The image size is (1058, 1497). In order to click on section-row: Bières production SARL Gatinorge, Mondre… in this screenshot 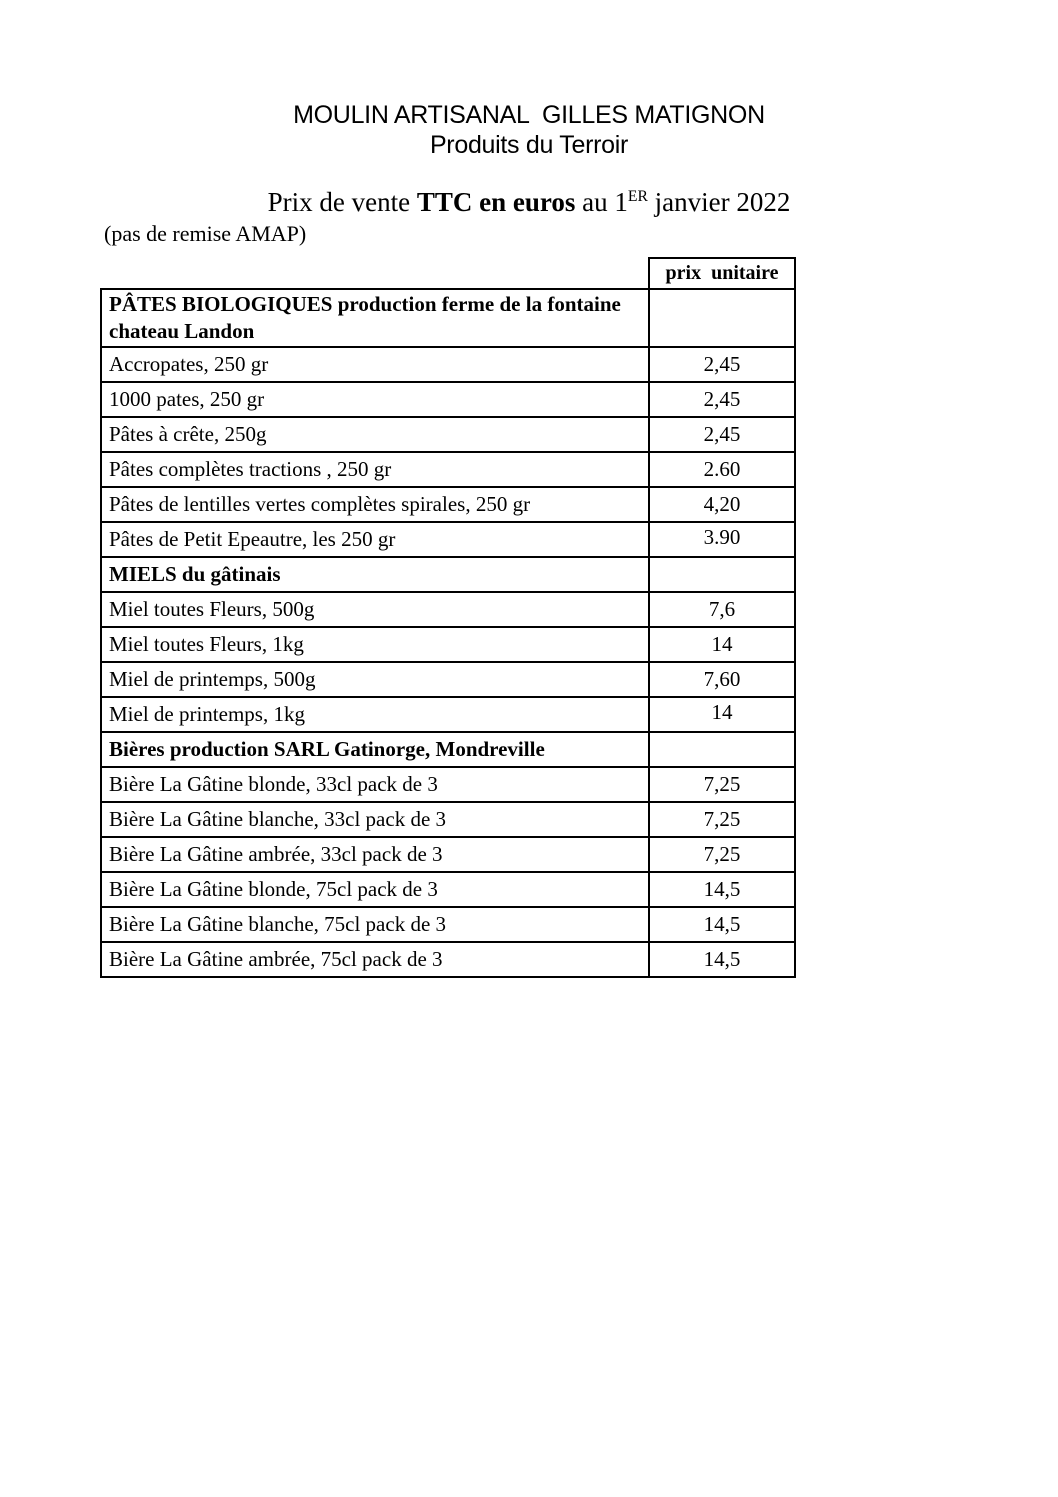, I will do `click(448, 749)`.